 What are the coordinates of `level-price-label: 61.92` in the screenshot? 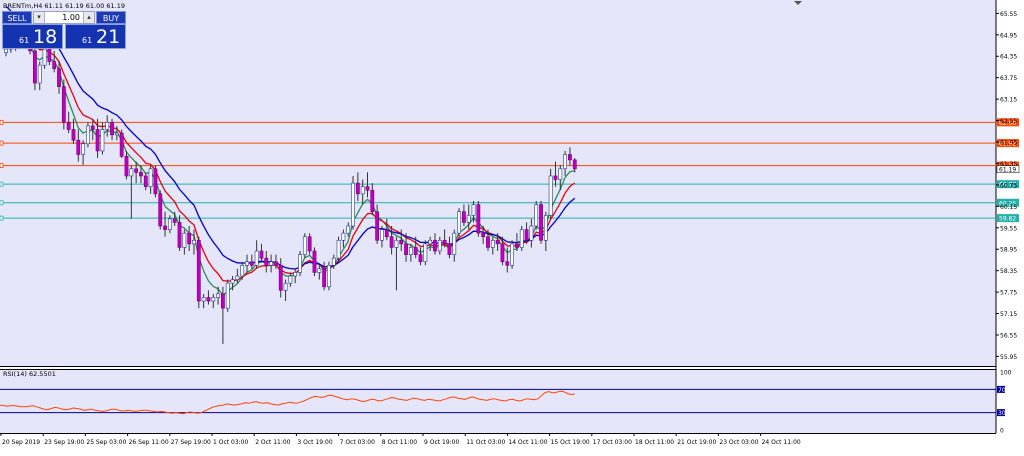 It's located at (1007, 144).